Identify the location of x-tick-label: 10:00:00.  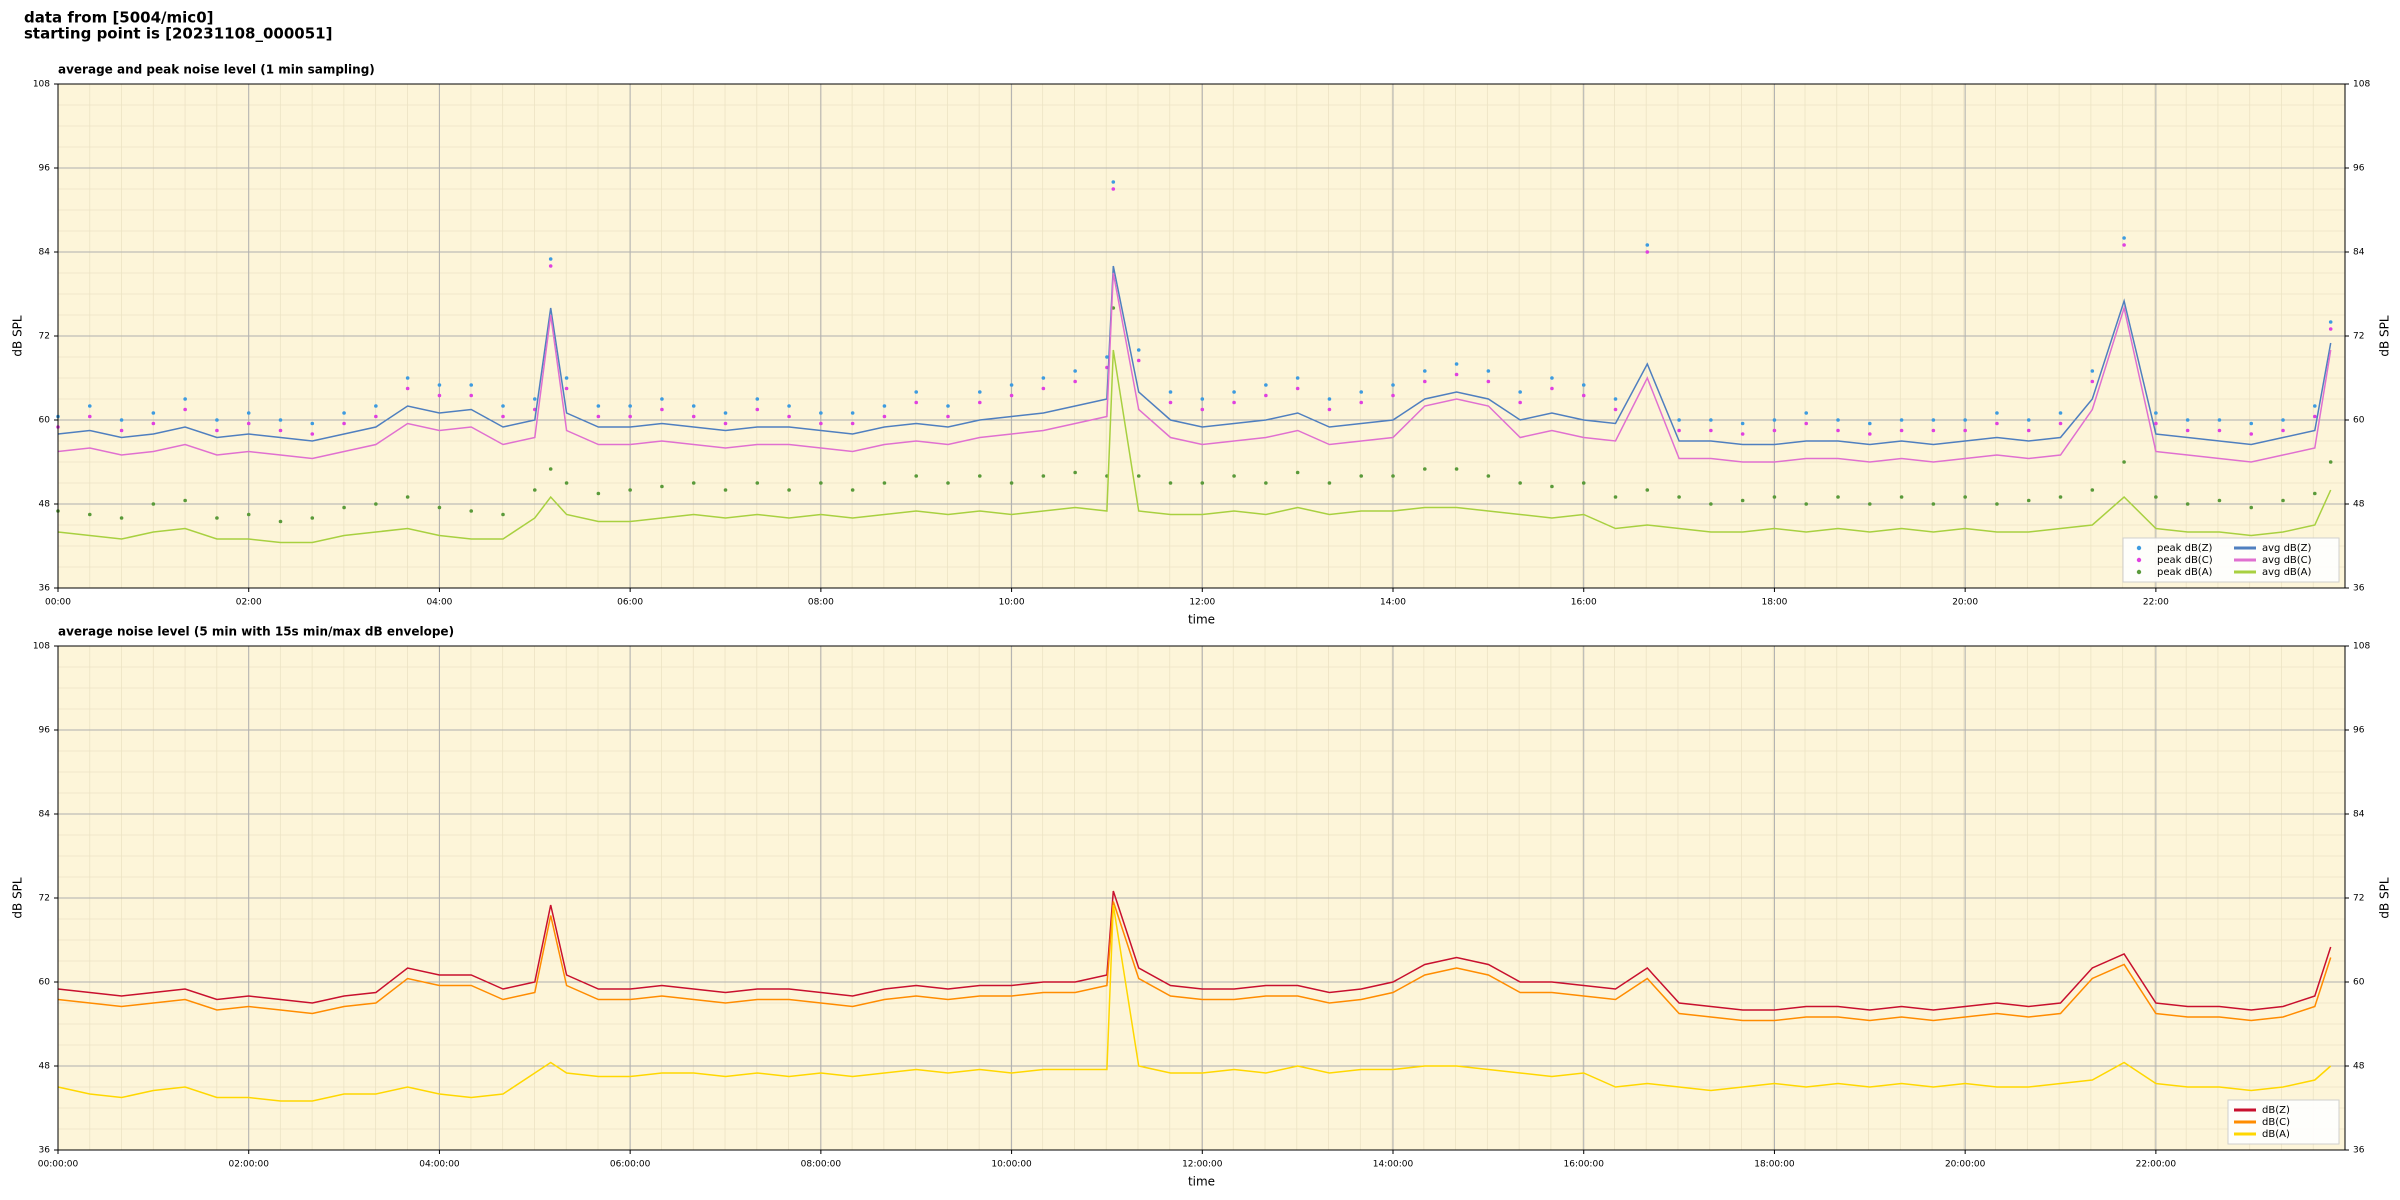
(1011, 1165).